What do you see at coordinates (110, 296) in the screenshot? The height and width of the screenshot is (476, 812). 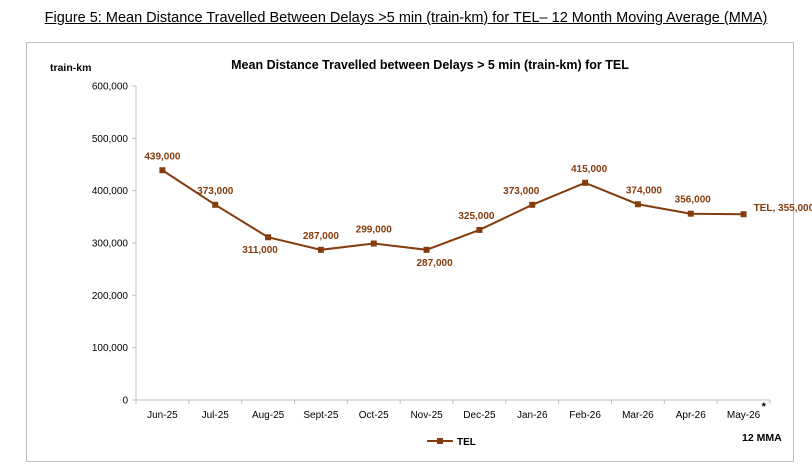 I see `y-tick-label: 200,000` at bounding box center [110, 296].